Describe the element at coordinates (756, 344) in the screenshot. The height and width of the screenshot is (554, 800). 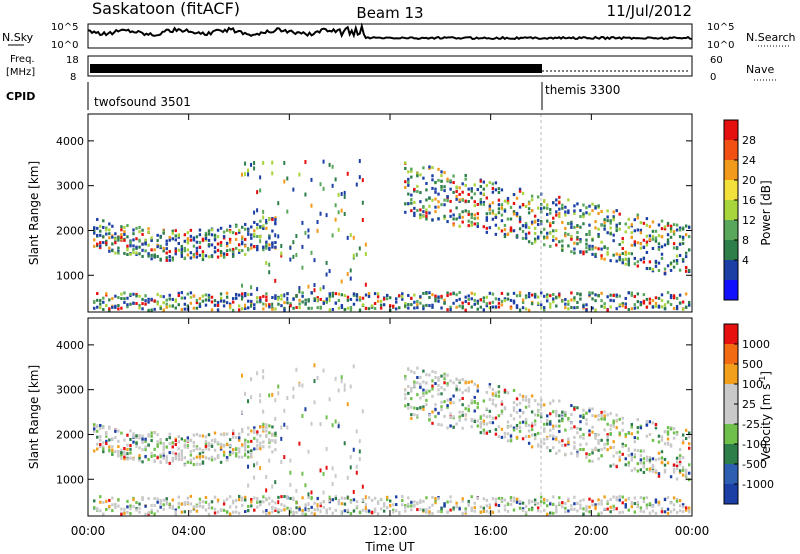
I see `velocity-colorbar-tick: 1000` at that location.